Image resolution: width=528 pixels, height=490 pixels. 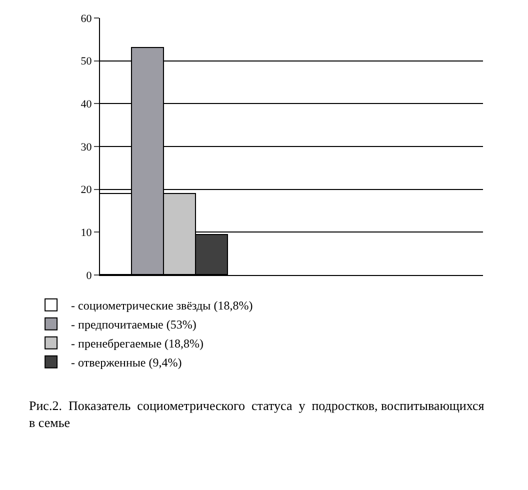 I want to click on y-tick-label: 50, so click(x=86, y=62).